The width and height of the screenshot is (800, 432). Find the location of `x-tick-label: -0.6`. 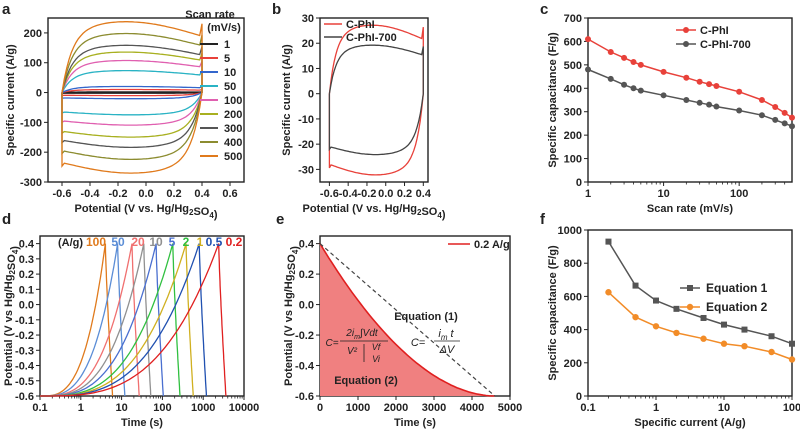

x-tick-label: -0.6 is located at coordinates (329, 194).